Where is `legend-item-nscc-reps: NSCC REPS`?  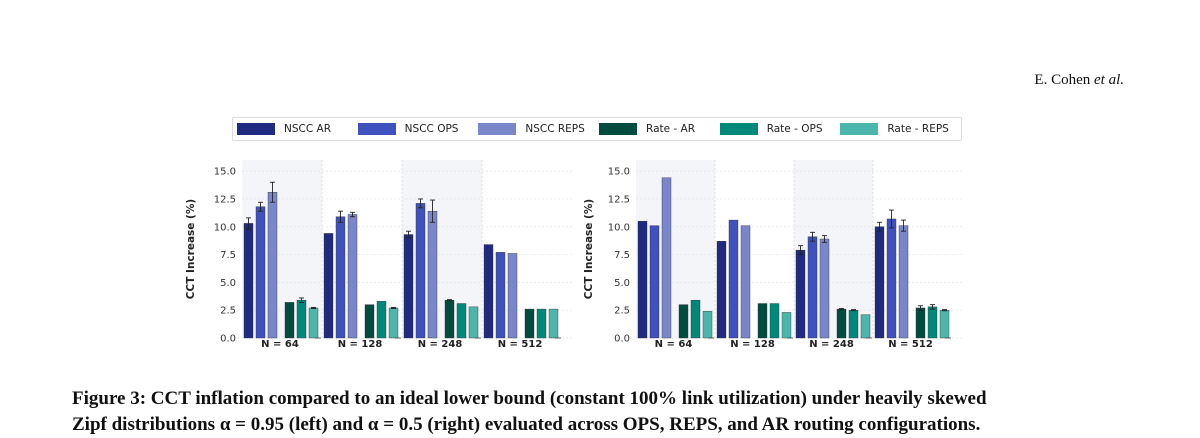 legend-item-nscc-reps: NSCC REPS is located at coordinates (538, 129).